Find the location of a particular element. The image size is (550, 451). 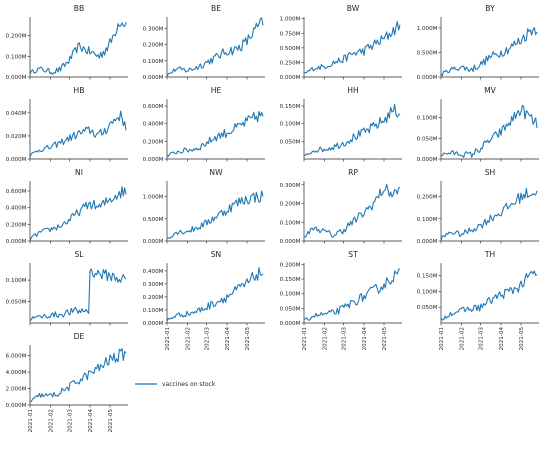

panel-by: BY 0.000M 0.500M 1.000M is located at coordinates (478, 42).